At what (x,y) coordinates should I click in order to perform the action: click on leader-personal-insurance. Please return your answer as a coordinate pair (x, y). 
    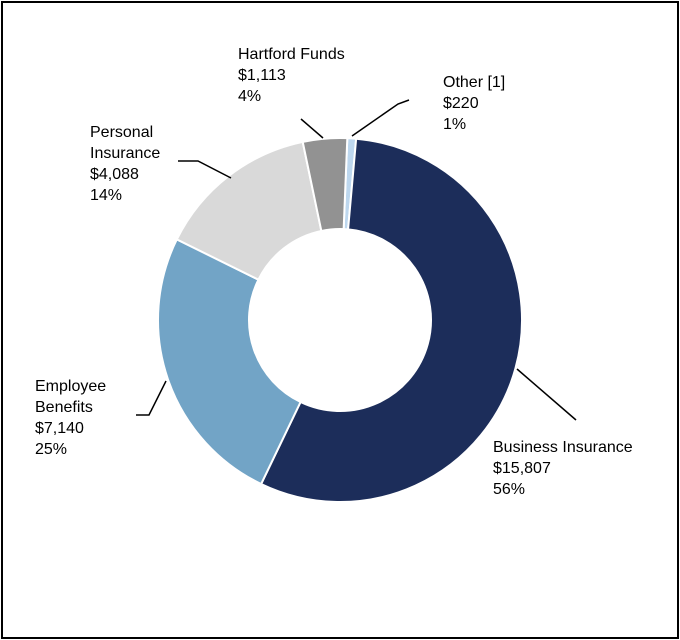
    Looking at the image, I should click on (205, 169).